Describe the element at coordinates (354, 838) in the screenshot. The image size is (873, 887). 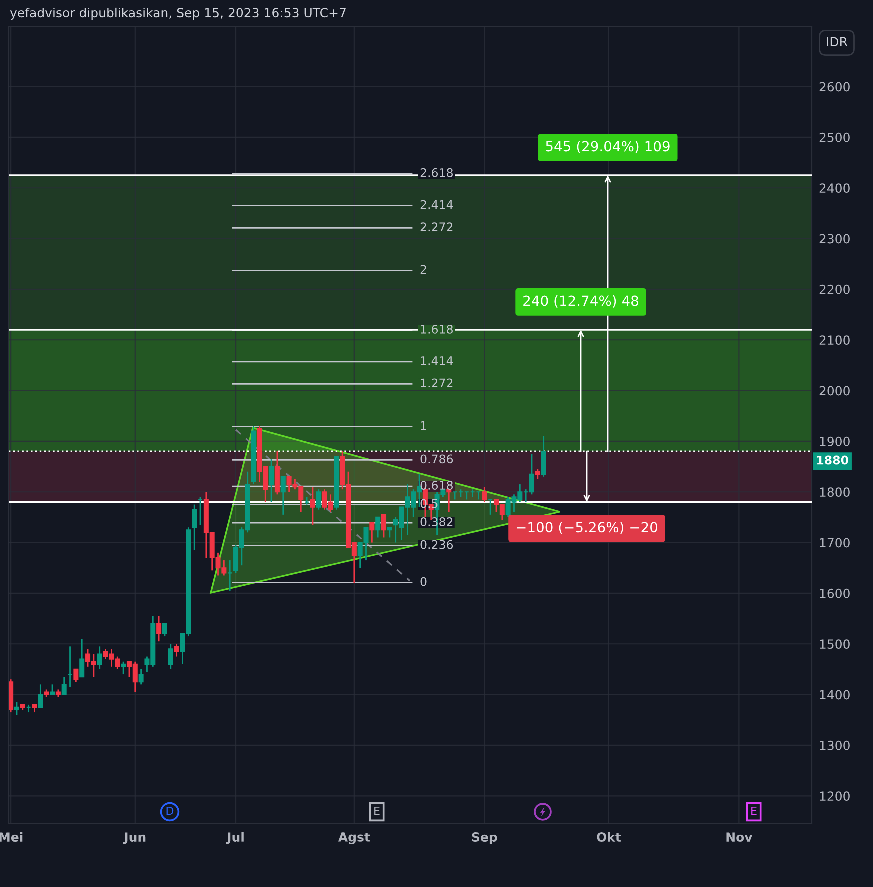
I see `x-tick-label: Agst` at that location.